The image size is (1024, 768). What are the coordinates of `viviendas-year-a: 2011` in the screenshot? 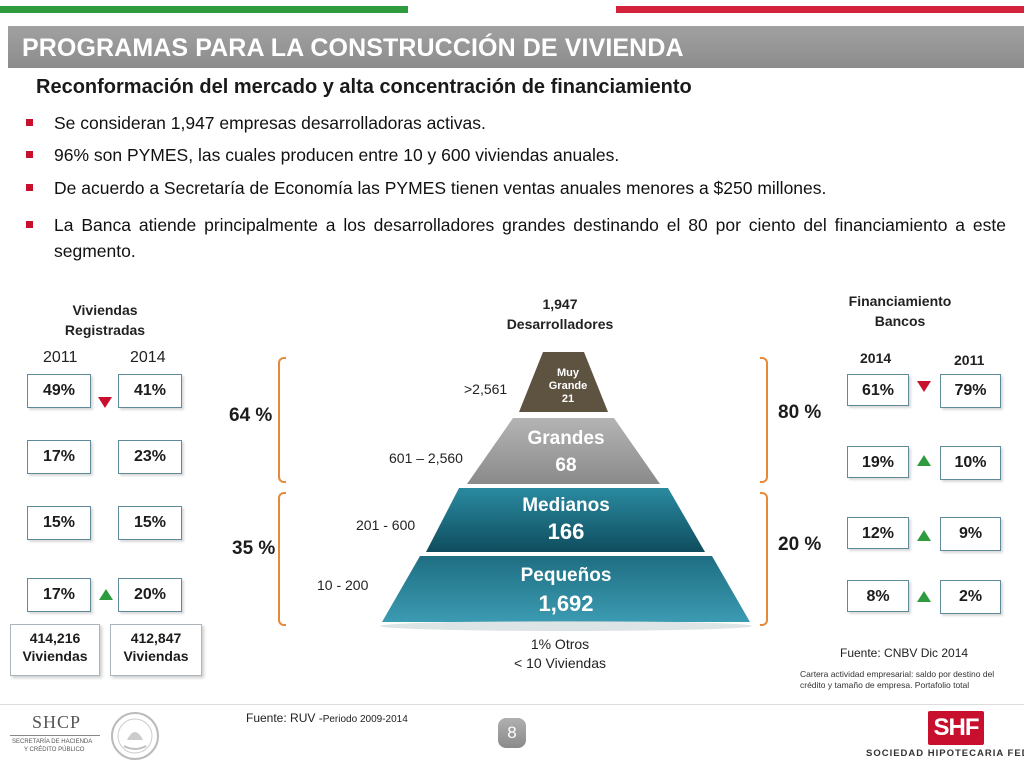 It's located at (60, 357).